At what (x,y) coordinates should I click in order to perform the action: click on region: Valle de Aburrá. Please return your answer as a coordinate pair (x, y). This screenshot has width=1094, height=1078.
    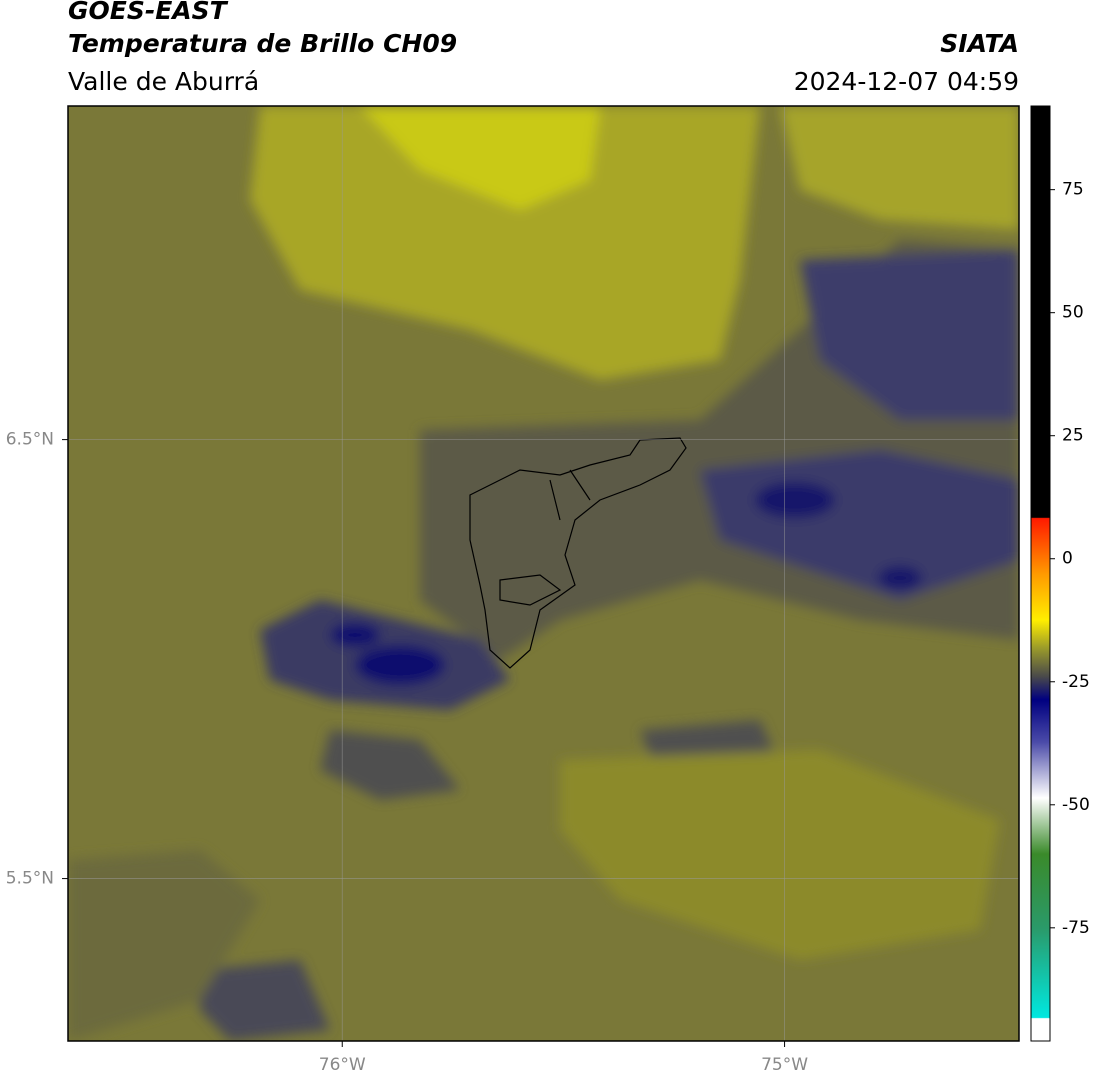
    Looking at the image, I should click on (163, 81).